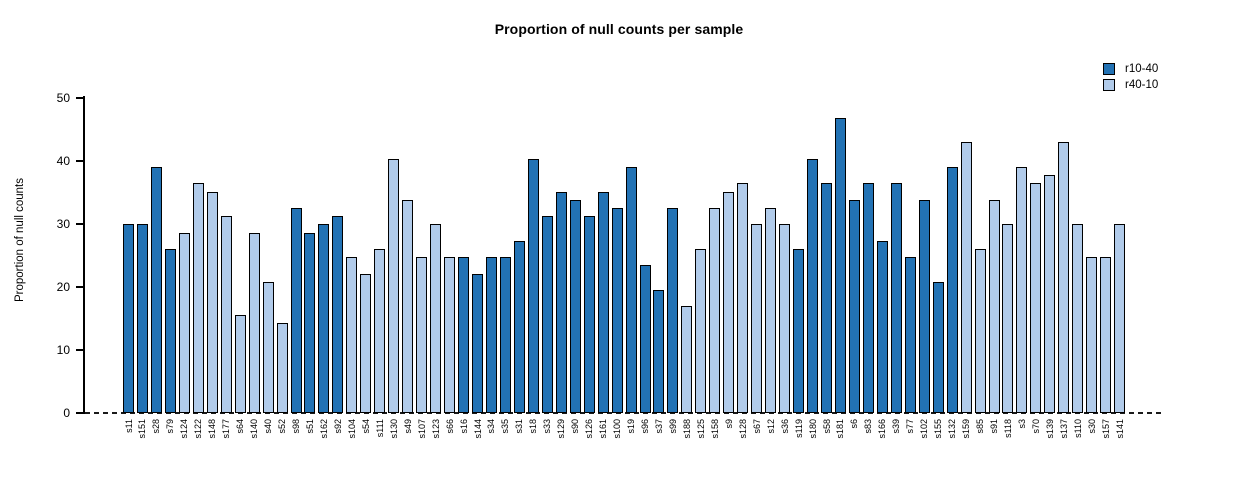  Describe the element at coordinates (896, 298) in the screenshot. I see `bar-s39` at that location.